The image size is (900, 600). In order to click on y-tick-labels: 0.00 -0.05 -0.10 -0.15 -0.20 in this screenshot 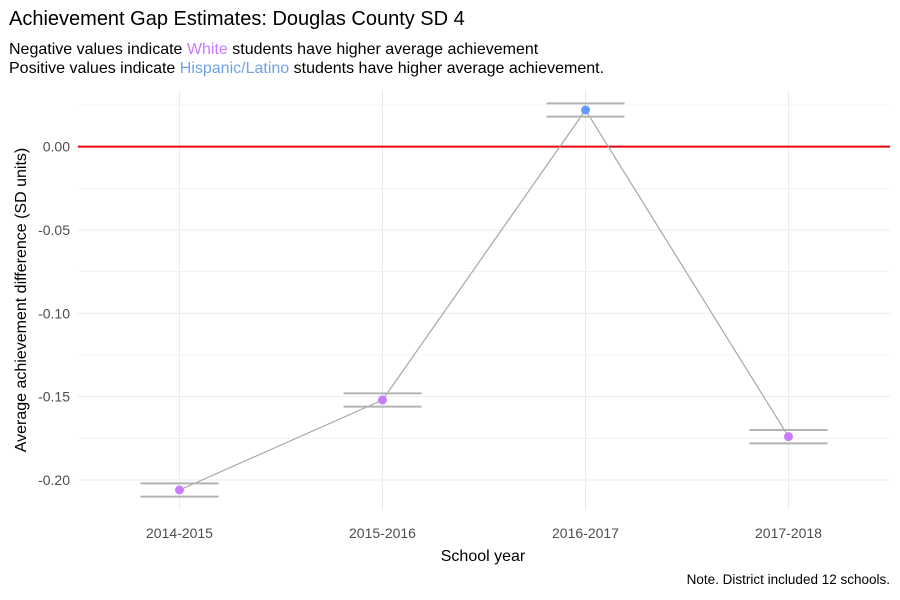, I will do `click(54, 313)`.